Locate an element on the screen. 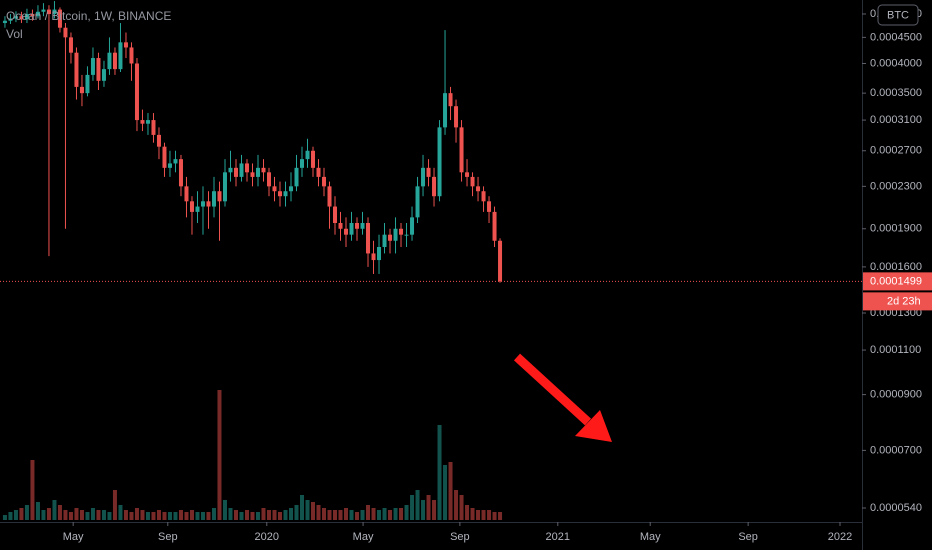 This screenshot has width=932, height=550. annotation-arrow is located at coordinates (562, 397).